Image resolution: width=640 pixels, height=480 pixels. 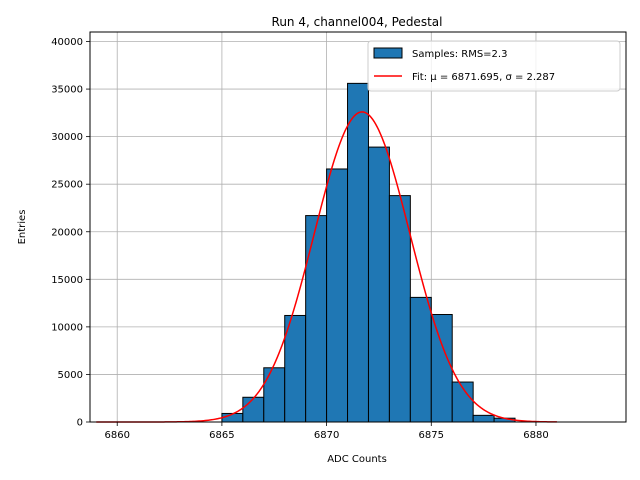 I want to click on x-axis-ticks: 6860 6865 6870 6875 6880, so click(x=326, y=431).